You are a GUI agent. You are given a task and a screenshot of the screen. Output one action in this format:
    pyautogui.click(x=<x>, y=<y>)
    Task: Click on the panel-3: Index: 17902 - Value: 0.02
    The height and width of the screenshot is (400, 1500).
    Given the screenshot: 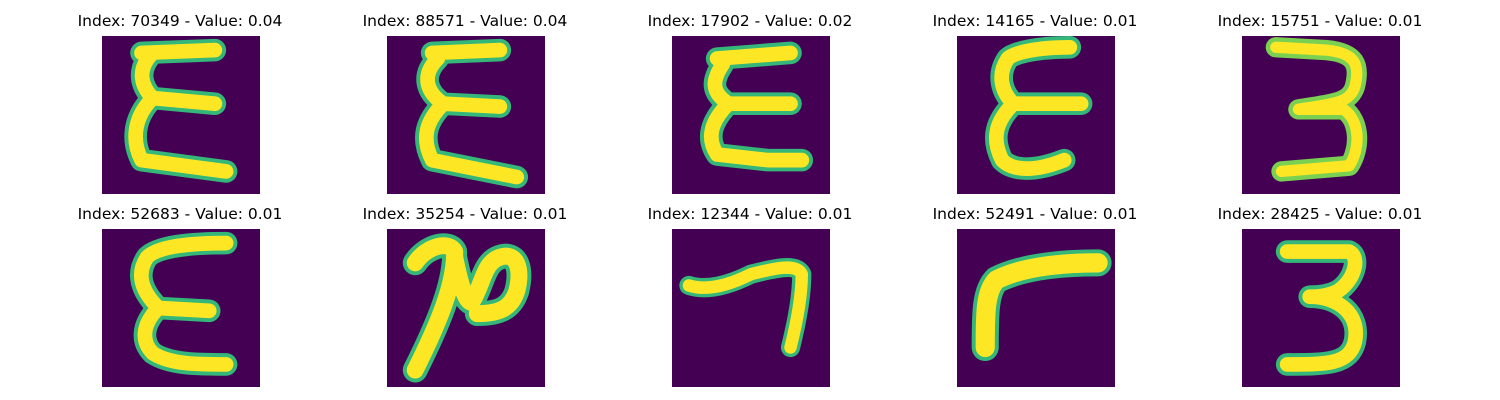 What is the action you would take?
    pyautogui.click(x=750, y=103)
    